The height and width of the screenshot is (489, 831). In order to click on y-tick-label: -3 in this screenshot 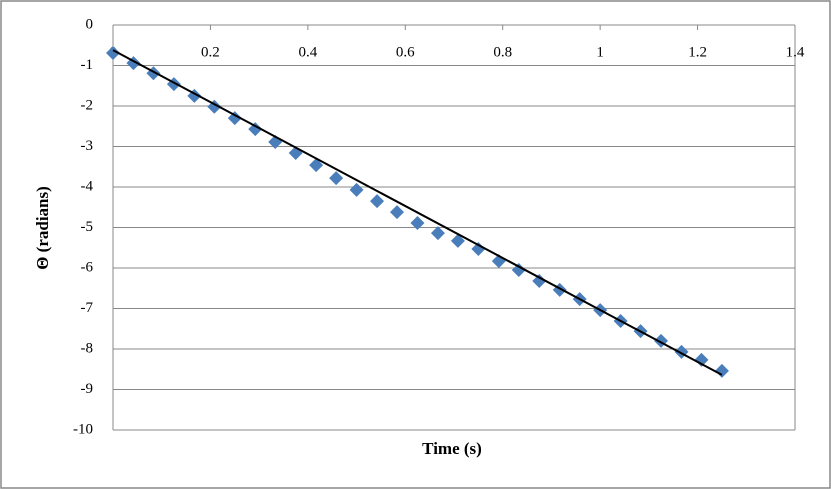, I will do `click(87, 146)`.